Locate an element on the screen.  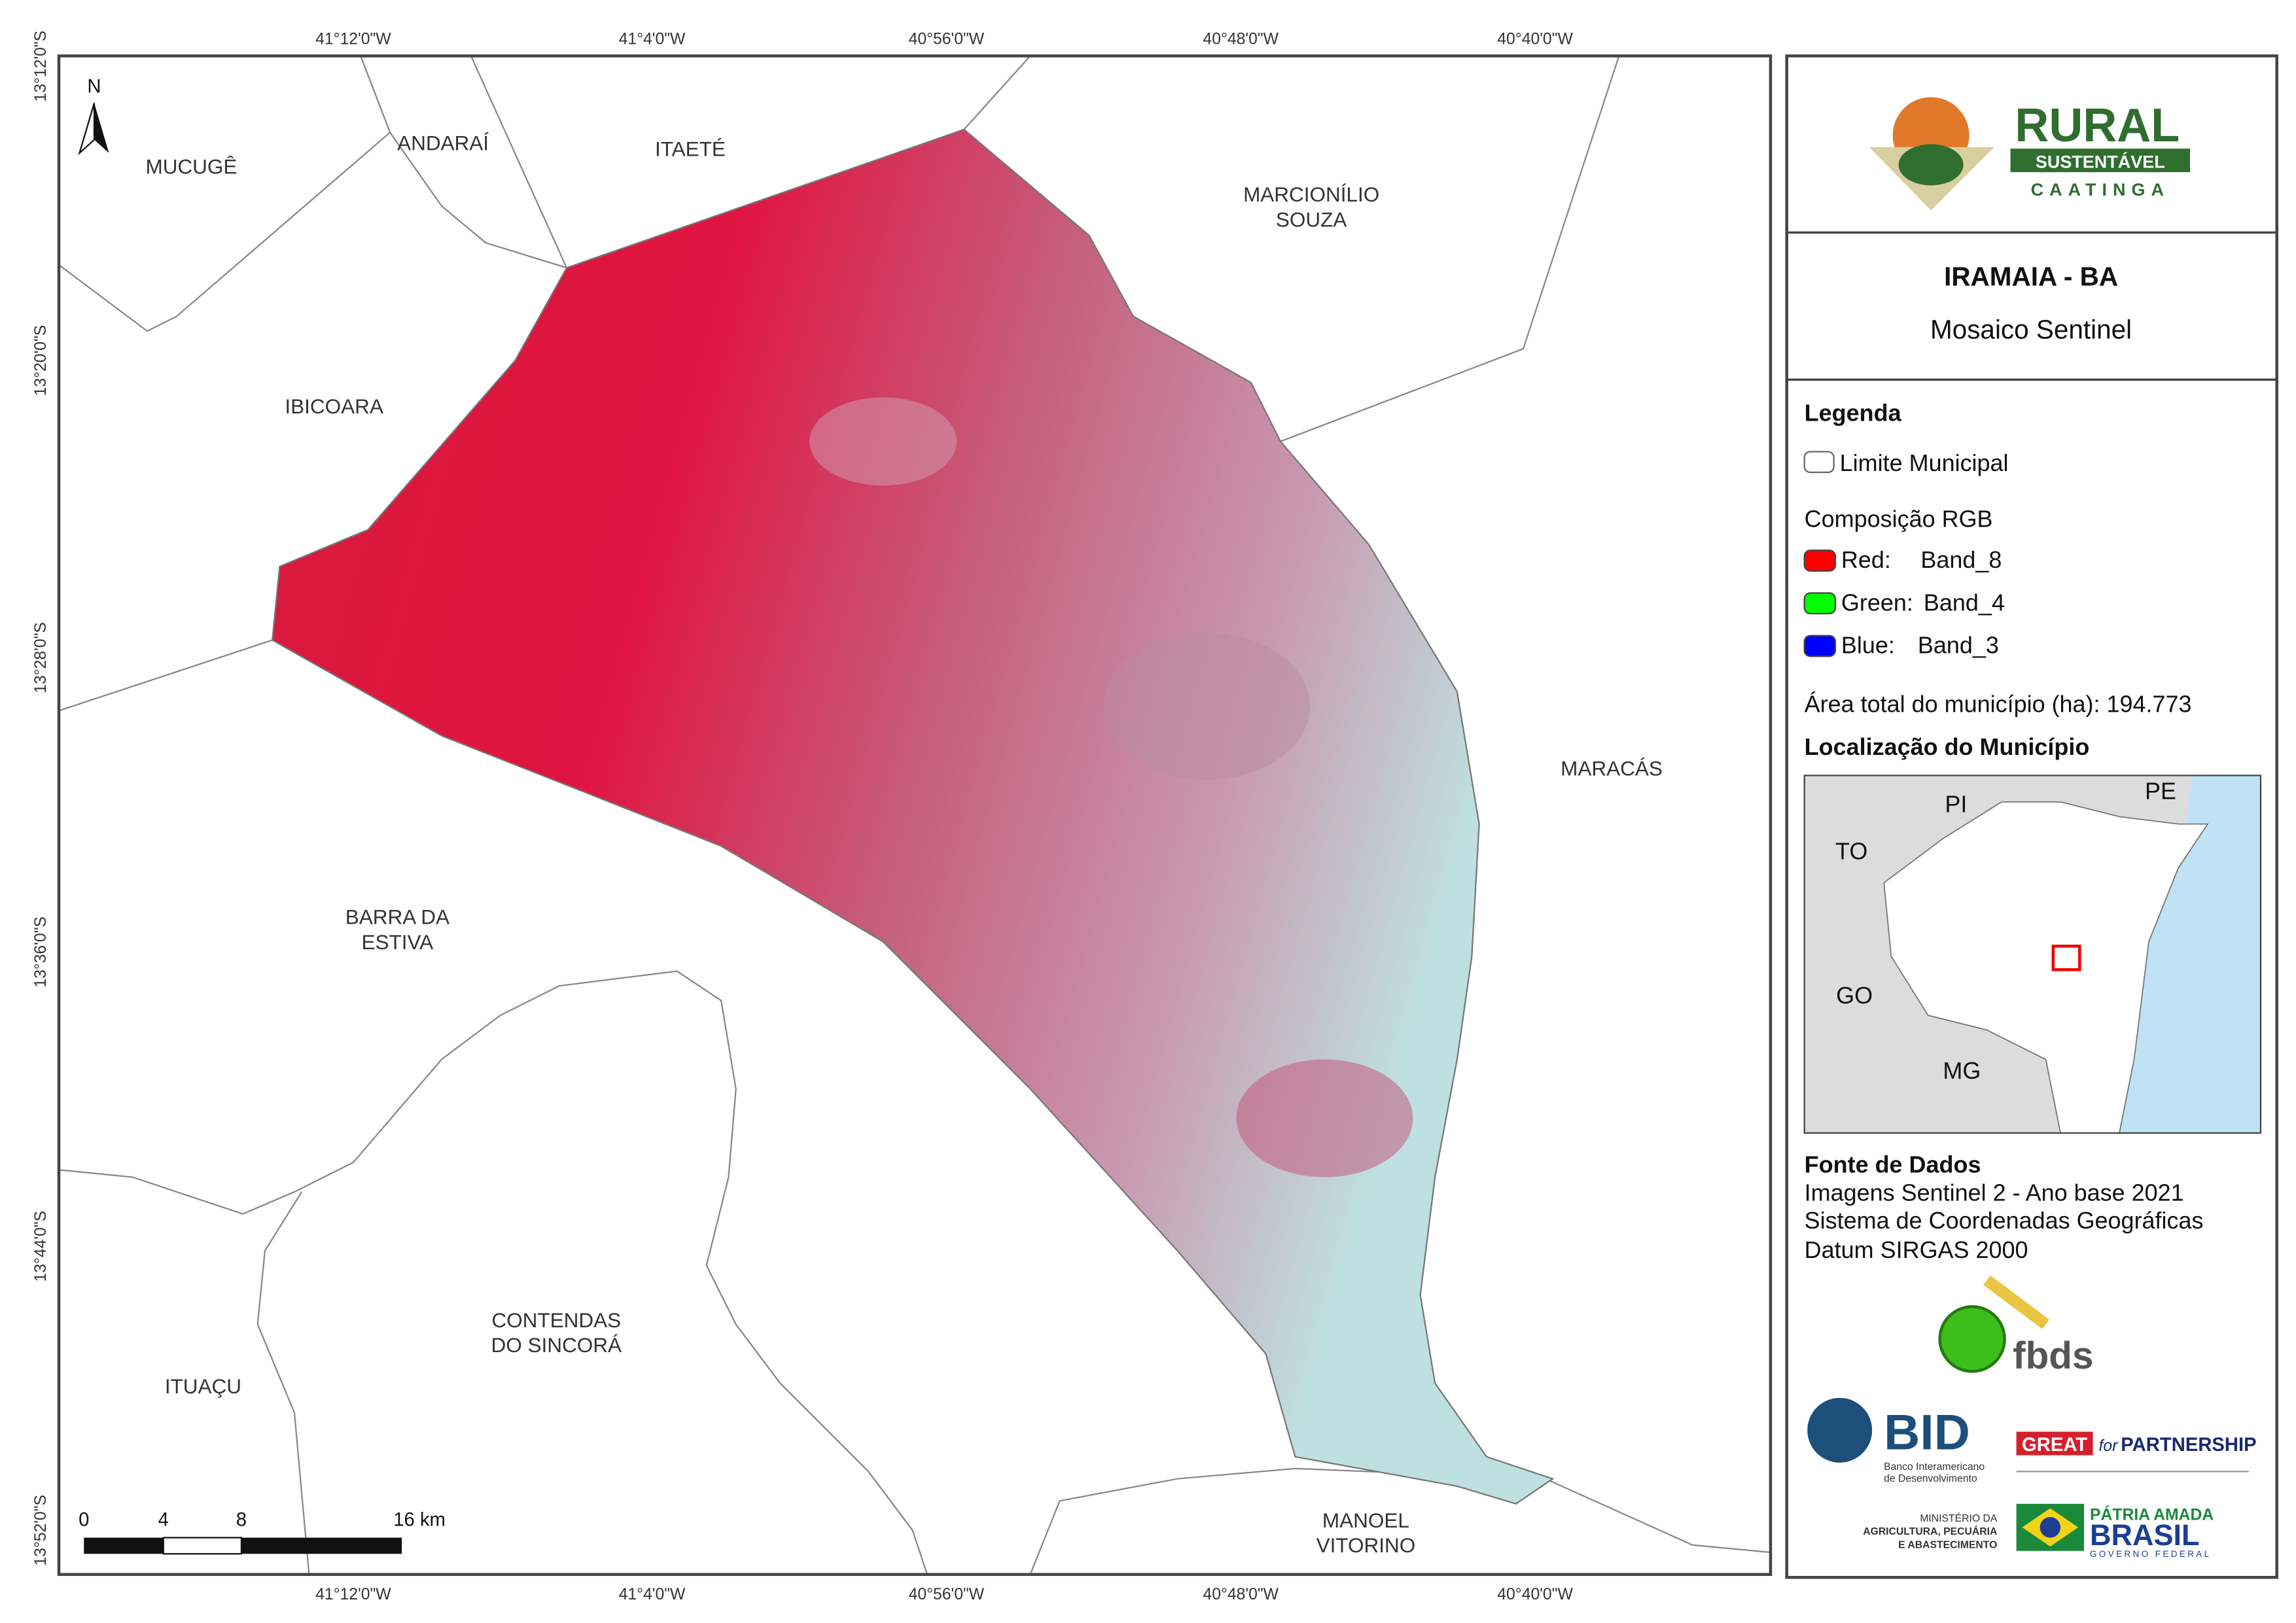
coord-label: 13°44'0"S is located at coordinates (41, 1246).